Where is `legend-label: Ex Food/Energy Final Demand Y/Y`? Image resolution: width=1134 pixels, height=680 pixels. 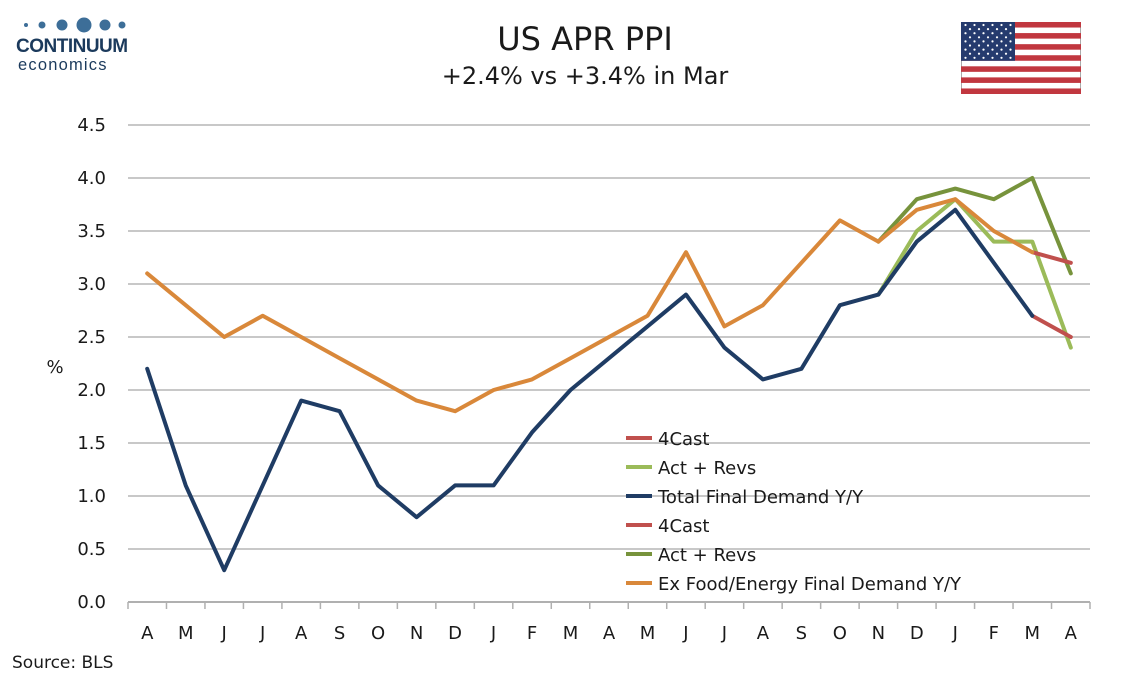
legend-label: Ex Food/Energy Final Demand Y/Y is located at coordinates (810, 584).